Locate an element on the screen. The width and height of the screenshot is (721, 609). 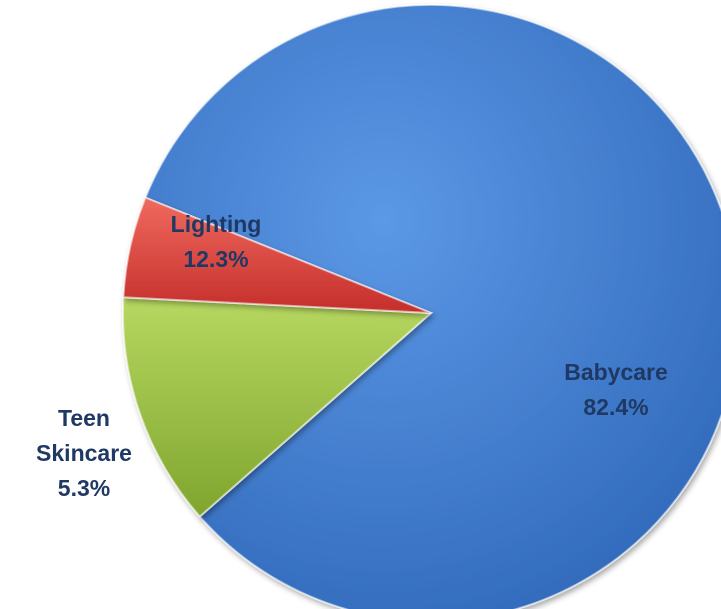
data-label-line: Lighting is located at coordinates (216, 224).